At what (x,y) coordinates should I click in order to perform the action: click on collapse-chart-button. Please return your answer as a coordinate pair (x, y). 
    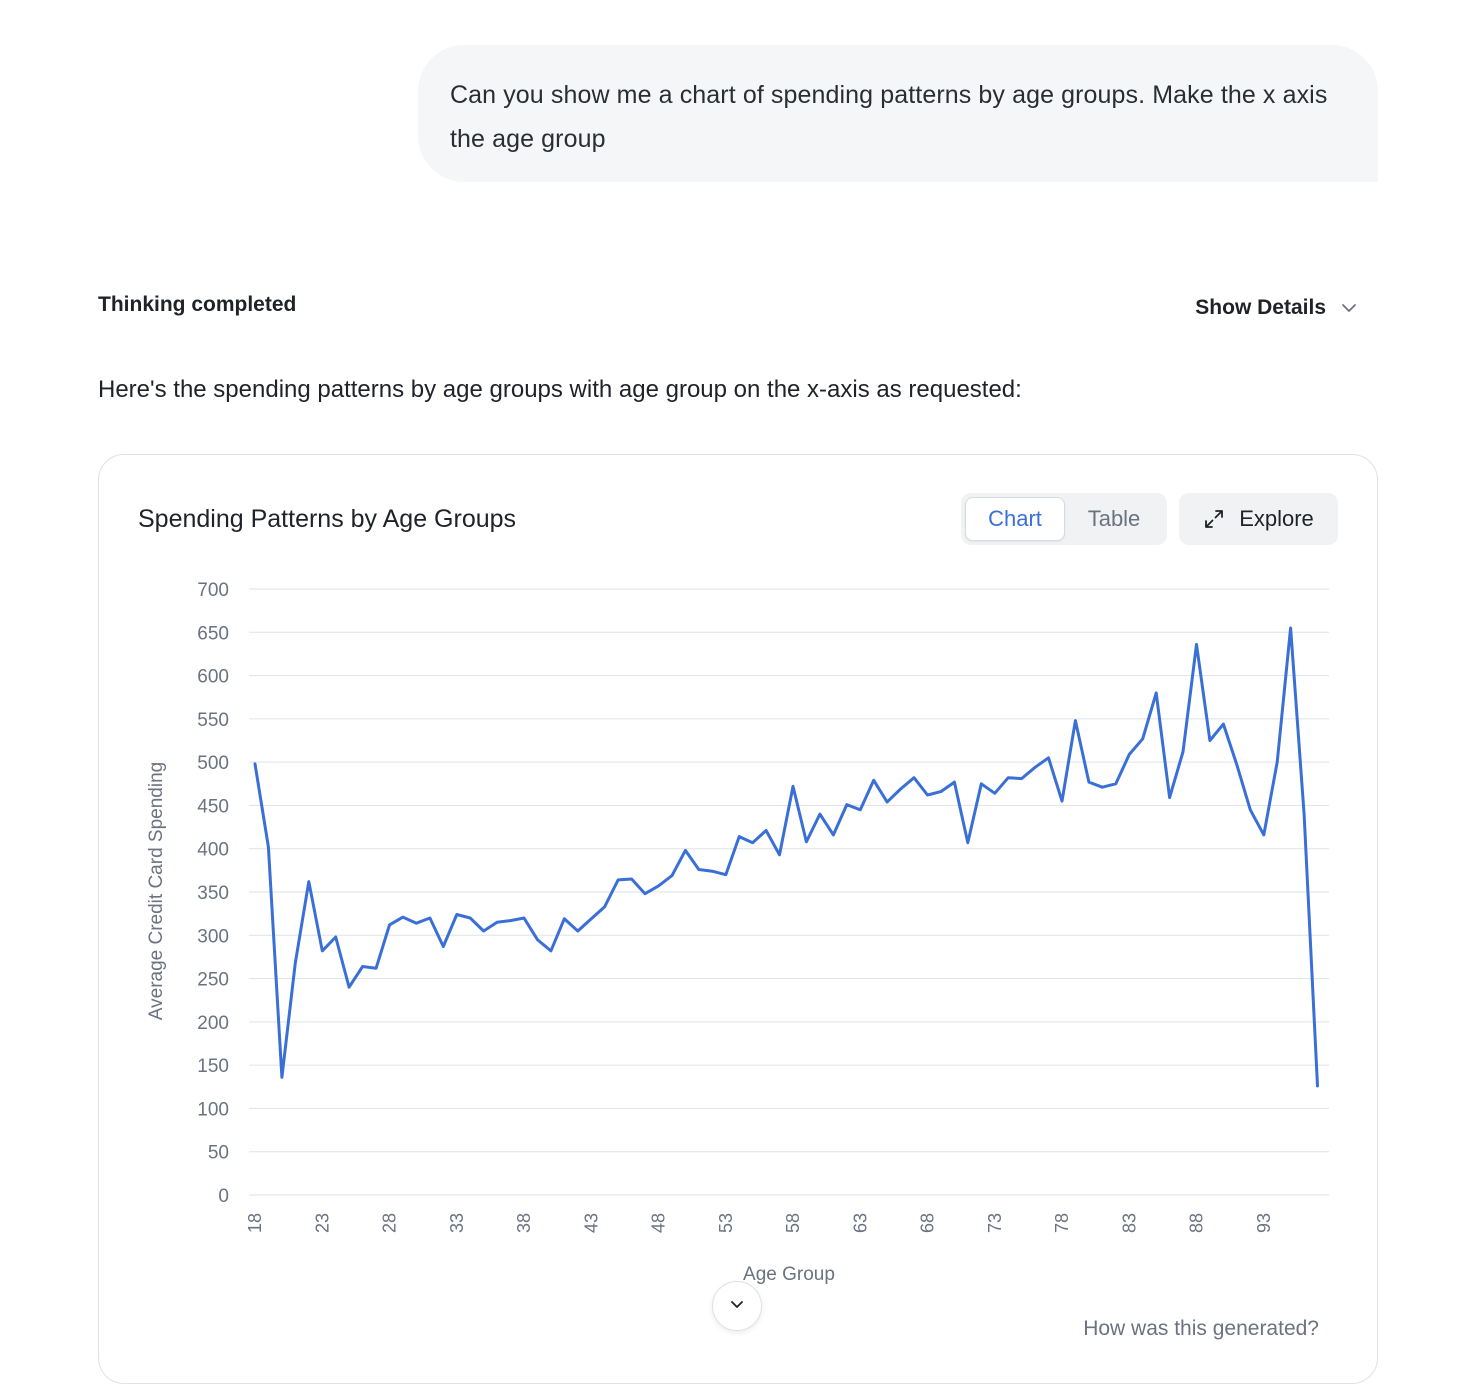
    Looking at the image, I should click on (737, 1306).